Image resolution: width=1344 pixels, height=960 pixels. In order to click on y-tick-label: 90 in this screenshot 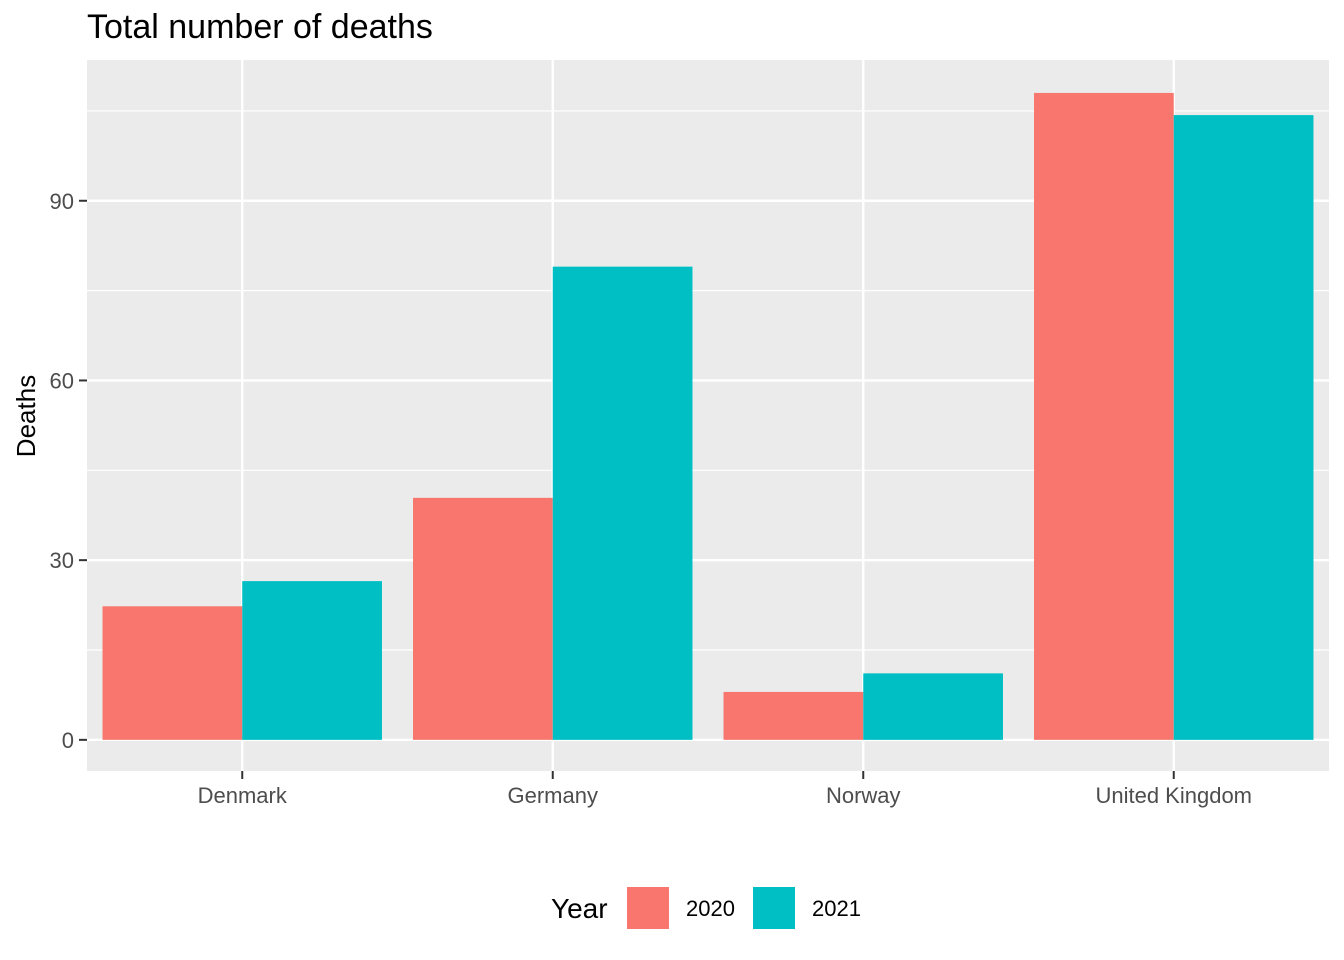, I will do `click(62, 201)`.